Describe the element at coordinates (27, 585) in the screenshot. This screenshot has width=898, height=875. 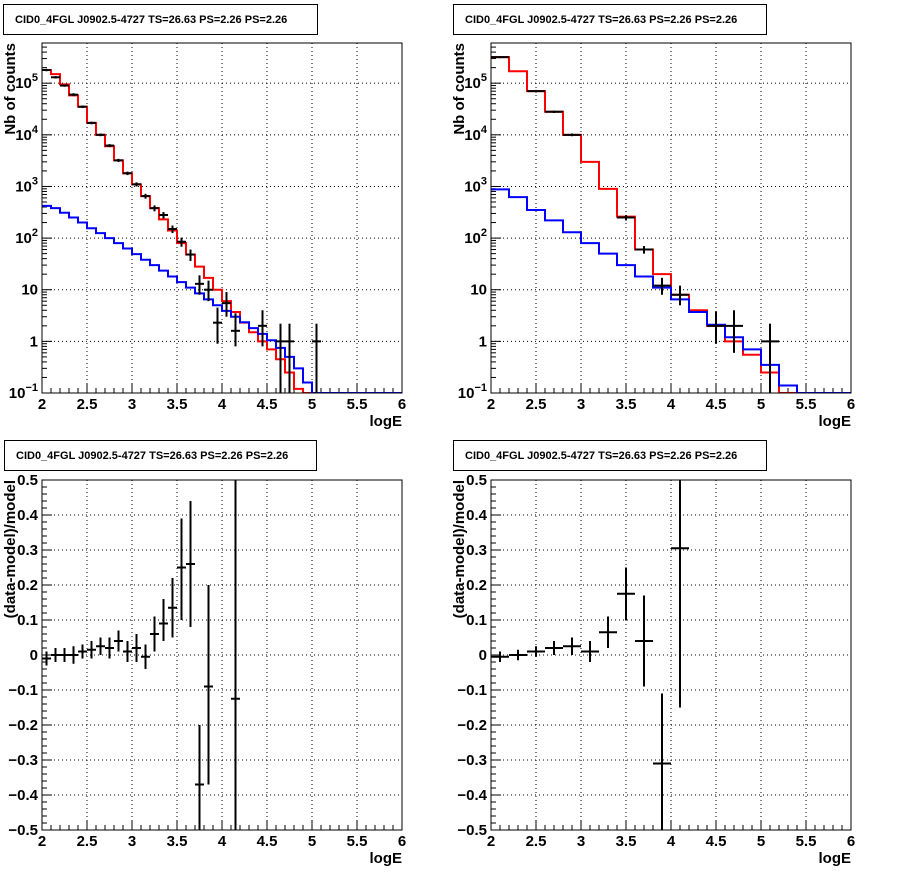
I see `y-tick-label: 0.2` at that location.